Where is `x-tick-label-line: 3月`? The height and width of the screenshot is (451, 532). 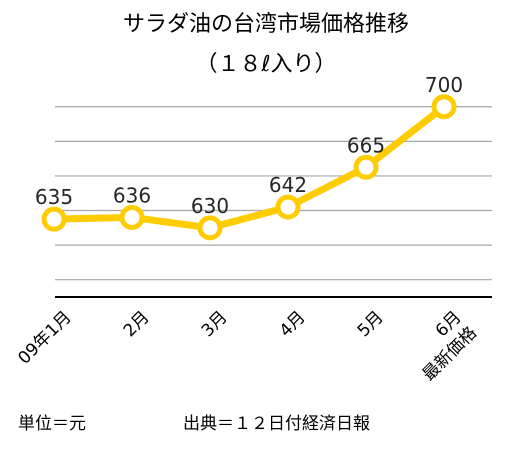
x-tick-label-line: 3月 is located at coordinates (215, 324).